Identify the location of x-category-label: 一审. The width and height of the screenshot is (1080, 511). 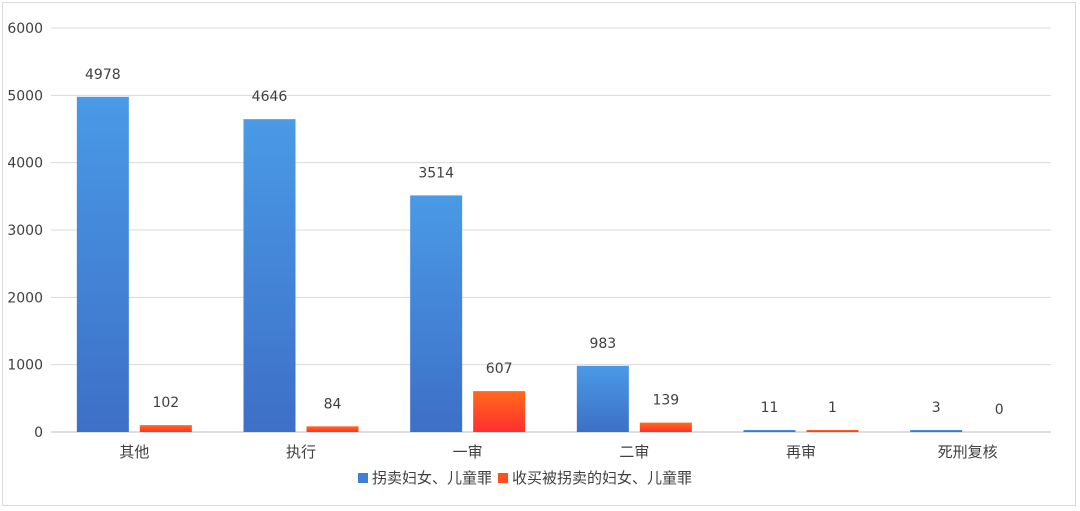
(468, 452).